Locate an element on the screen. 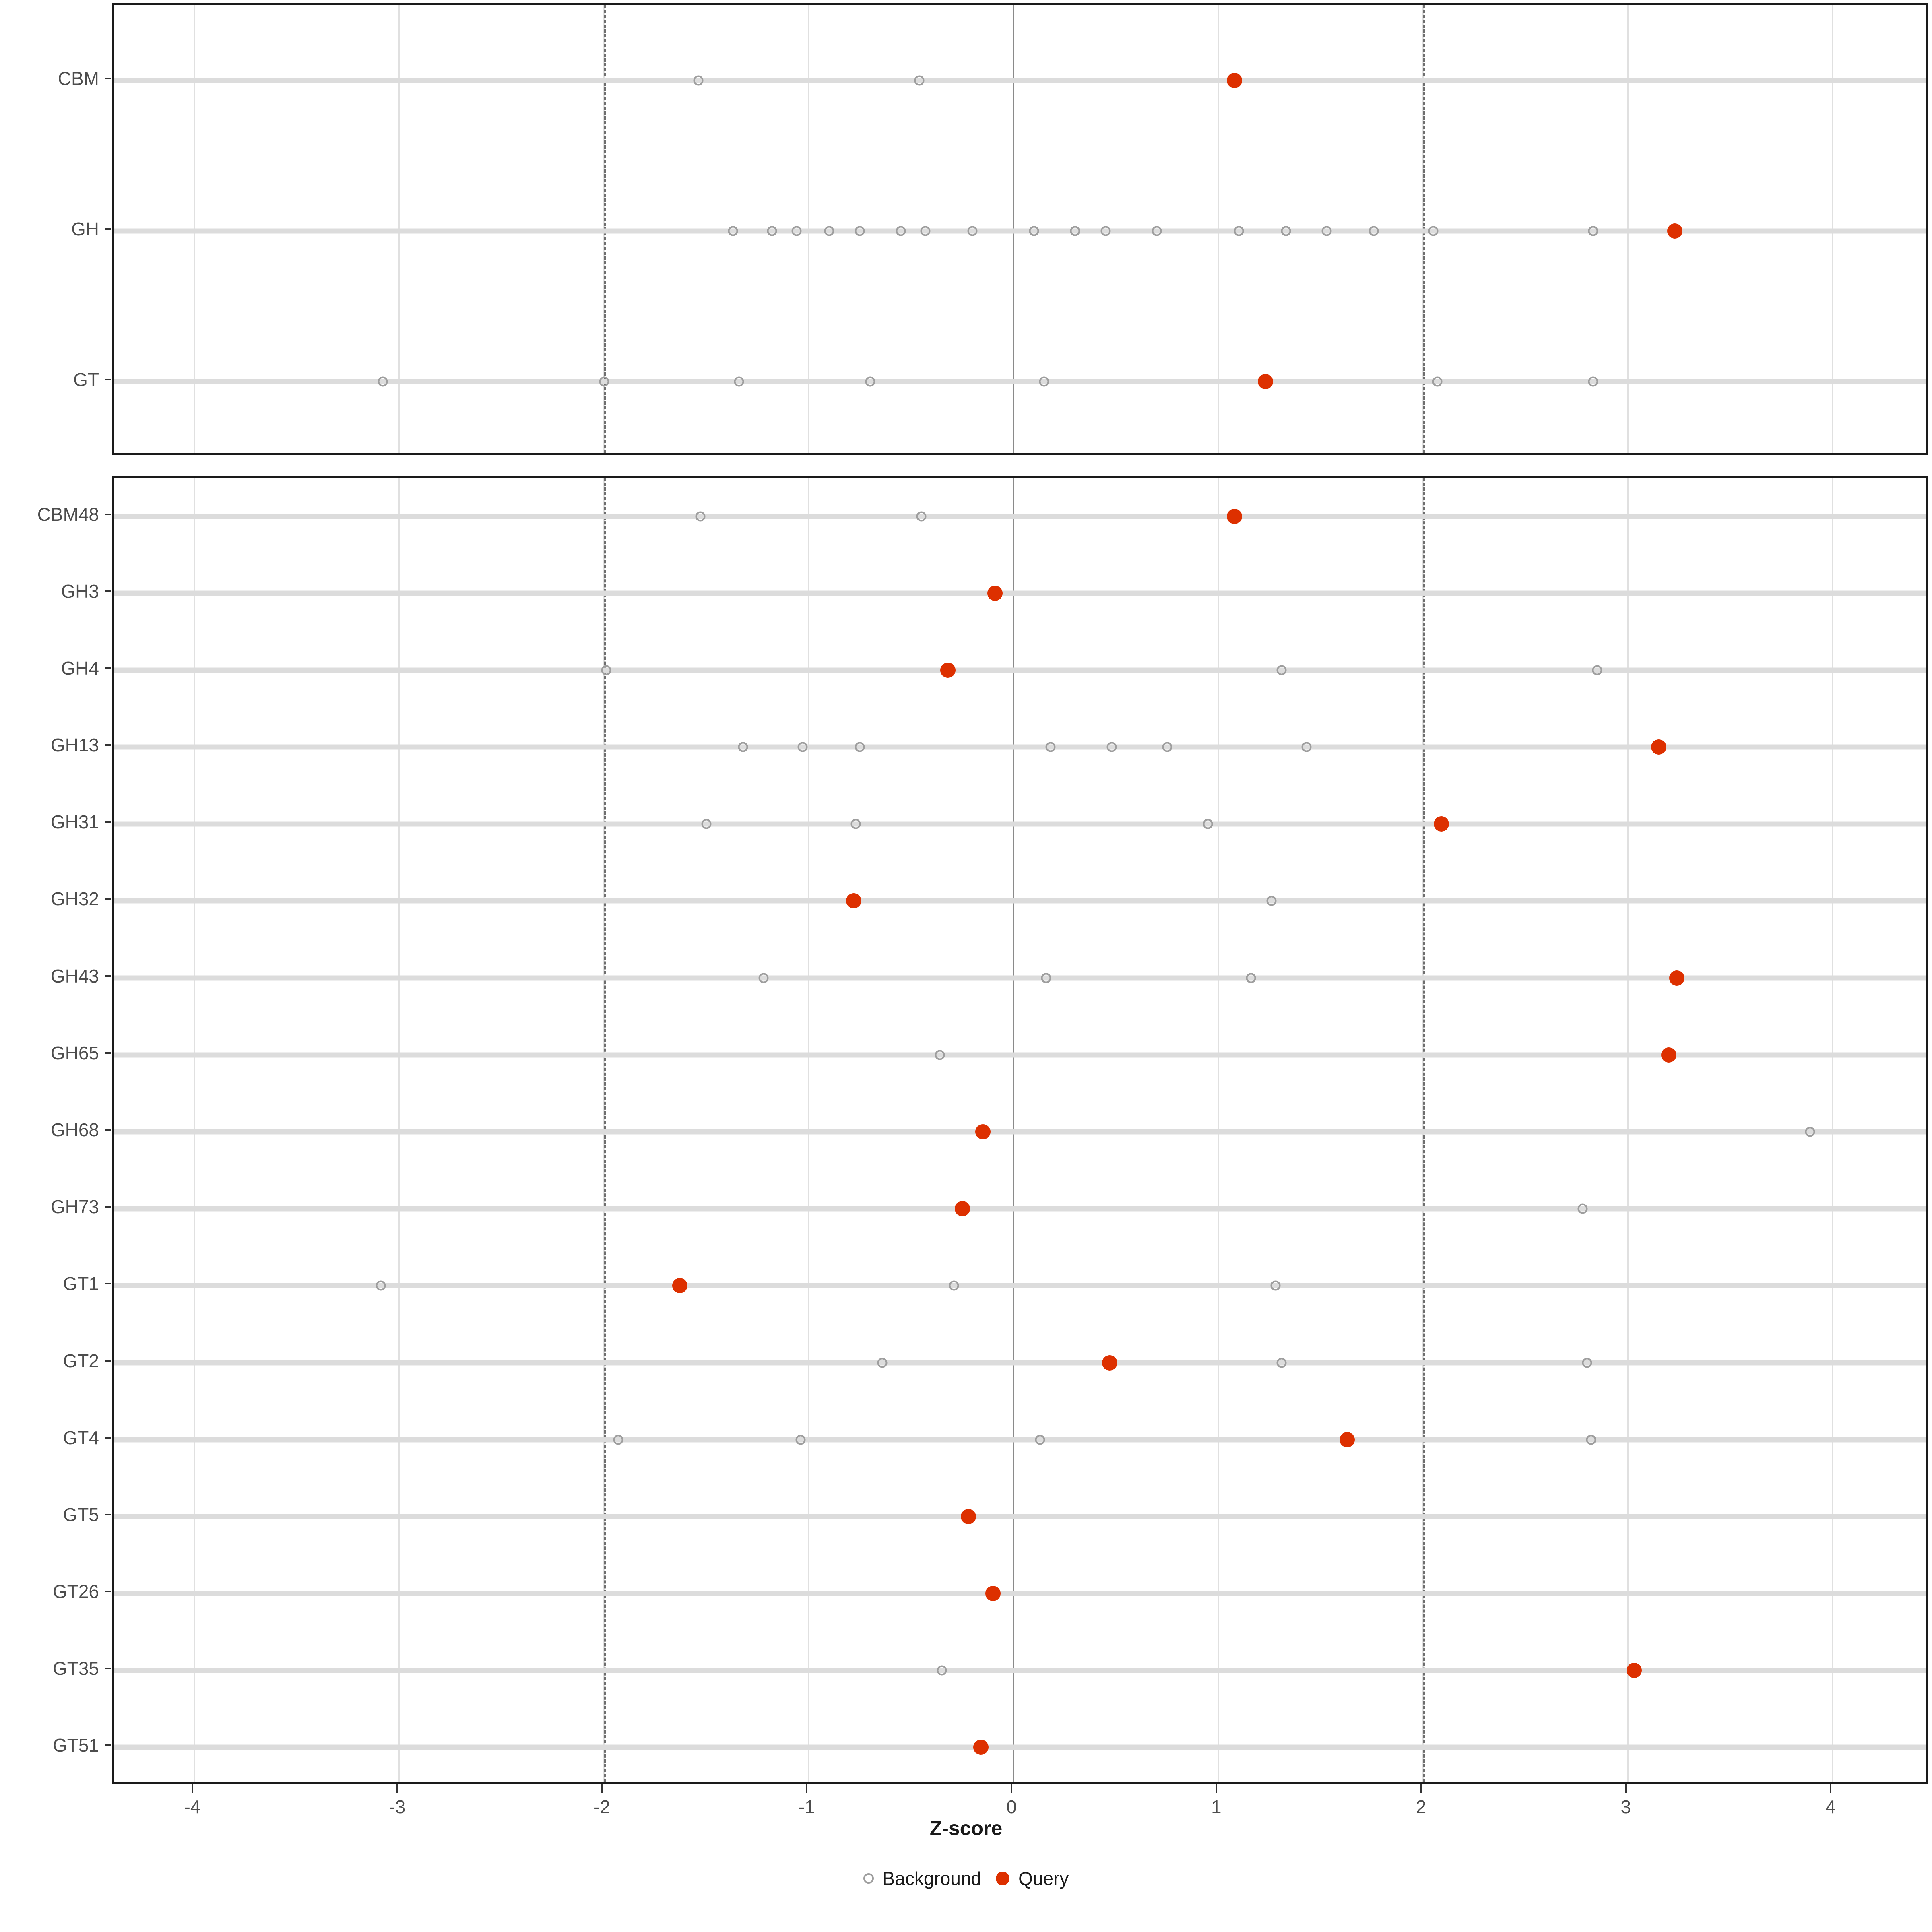  y-axis-label-gt4: GT4 is located at coordinates (81, 1437).